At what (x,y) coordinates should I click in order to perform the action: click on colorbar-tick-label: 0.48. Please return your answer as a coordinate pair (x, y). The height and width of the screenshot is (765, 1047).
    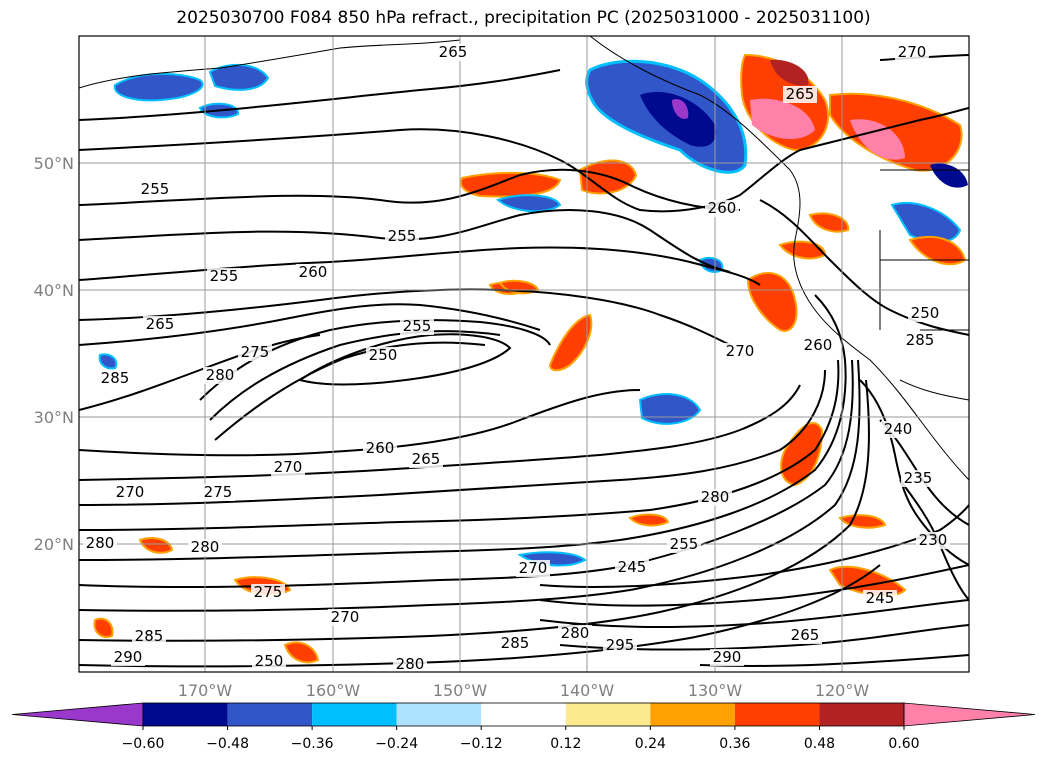
    Looking at the image, I should click on (819, 744).